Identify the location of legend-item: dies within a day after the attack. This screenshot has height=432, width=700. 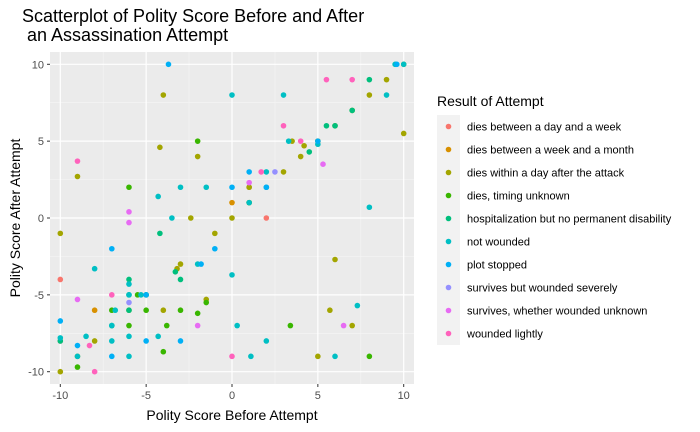
(531, 172).